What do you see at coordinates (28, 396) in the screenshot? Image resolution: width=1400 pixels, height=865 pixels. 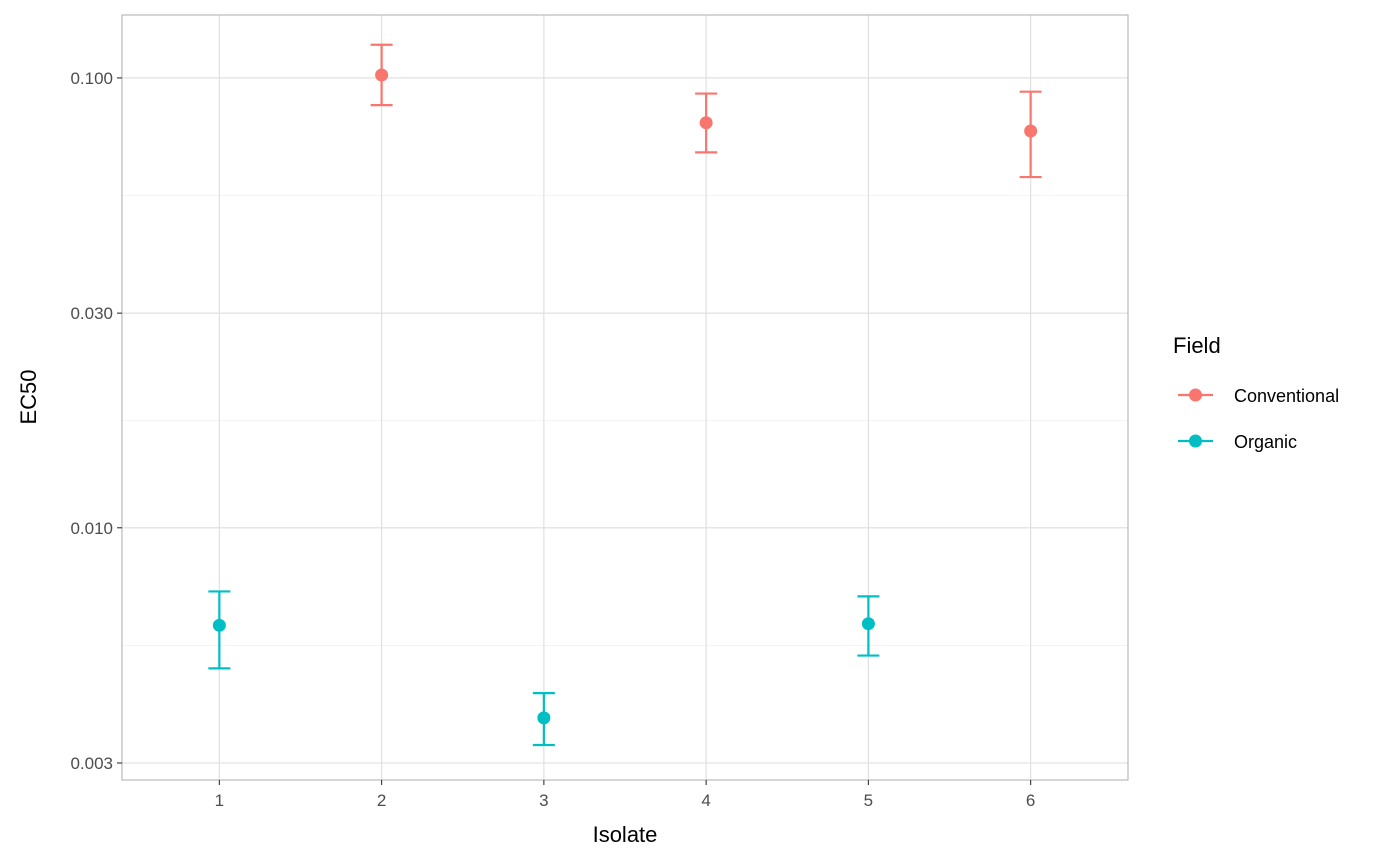 I see `y-axis-title: EC50` at bounding box center [28, 396].